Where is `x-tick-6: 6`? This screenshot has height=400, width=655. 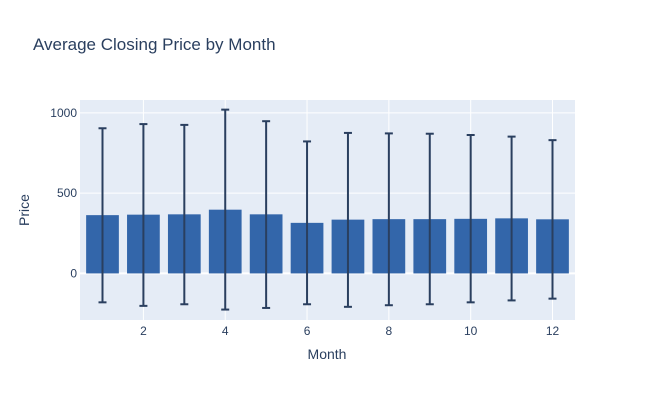 x-tick-6: 6 is located at coordinates (307, 331).